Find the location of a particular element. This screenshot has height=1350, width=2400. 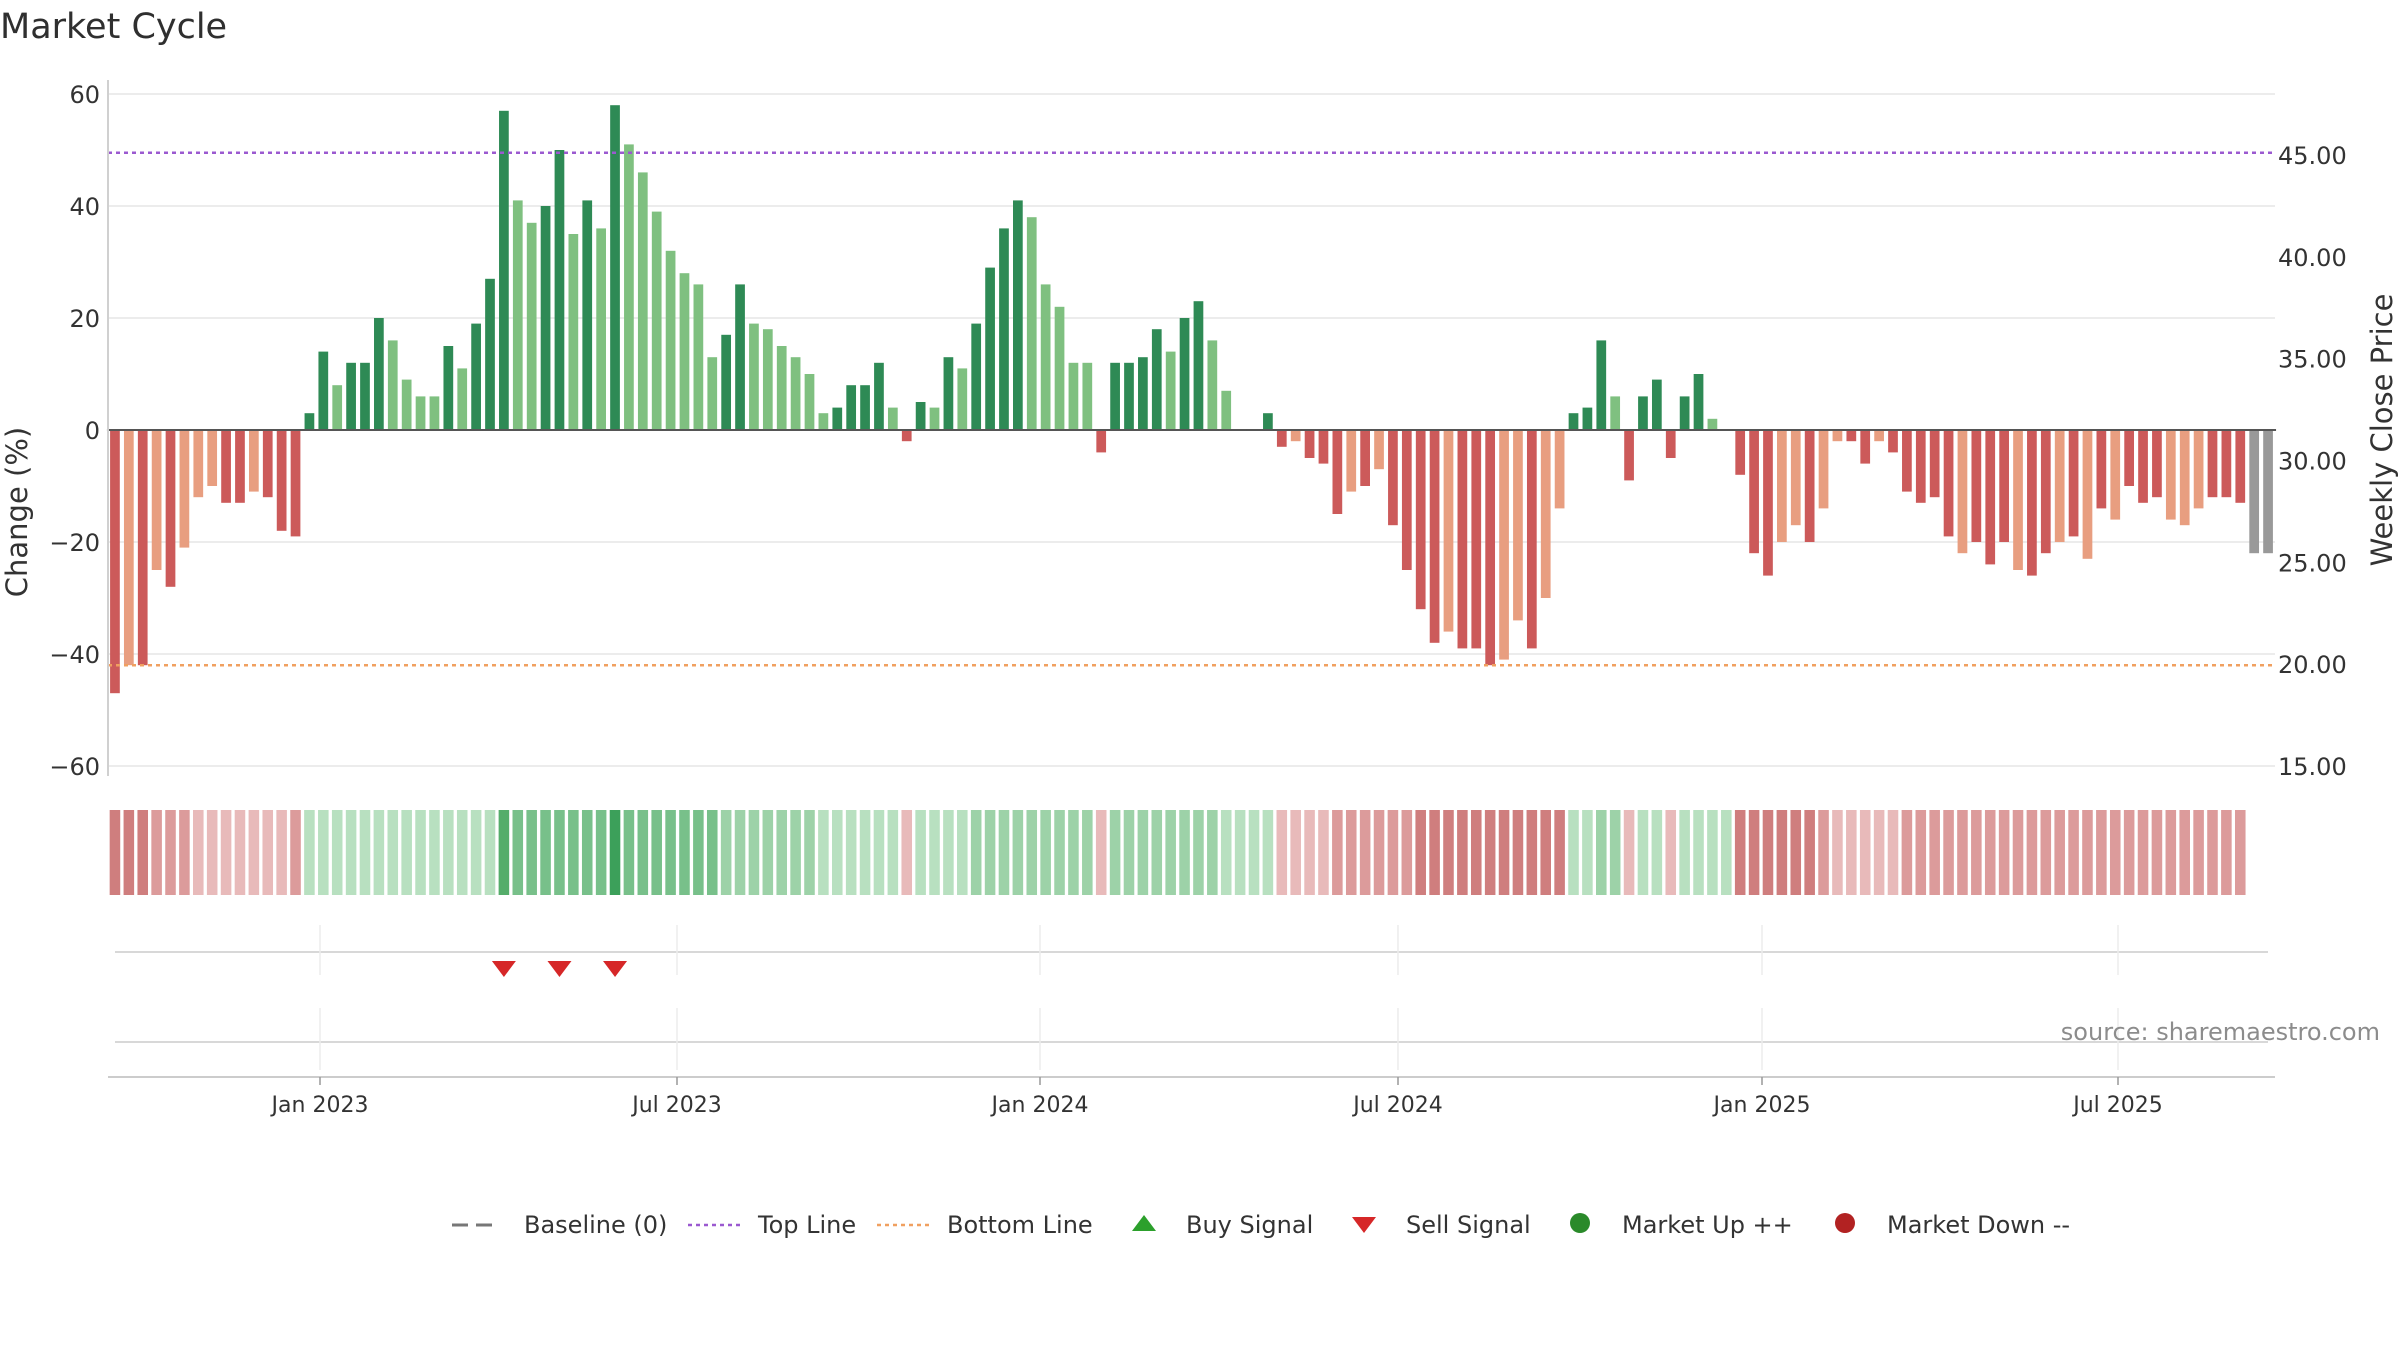

legend-buy-signal-swatch is located at coordinates (1144, 1223).